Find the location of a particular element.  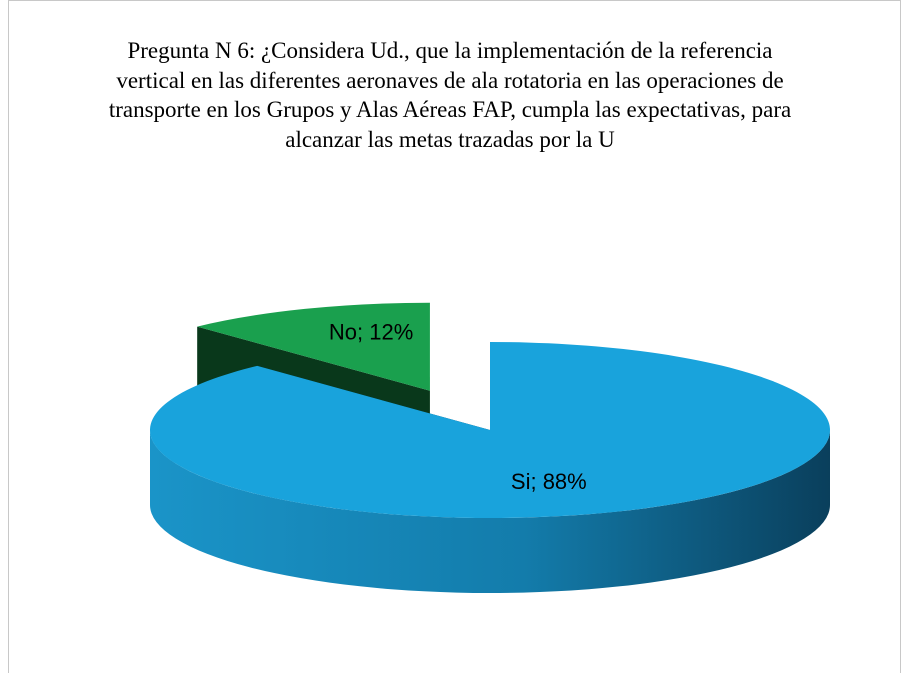

data-label: Si; 88%Si is located at coordinates (549, 481).